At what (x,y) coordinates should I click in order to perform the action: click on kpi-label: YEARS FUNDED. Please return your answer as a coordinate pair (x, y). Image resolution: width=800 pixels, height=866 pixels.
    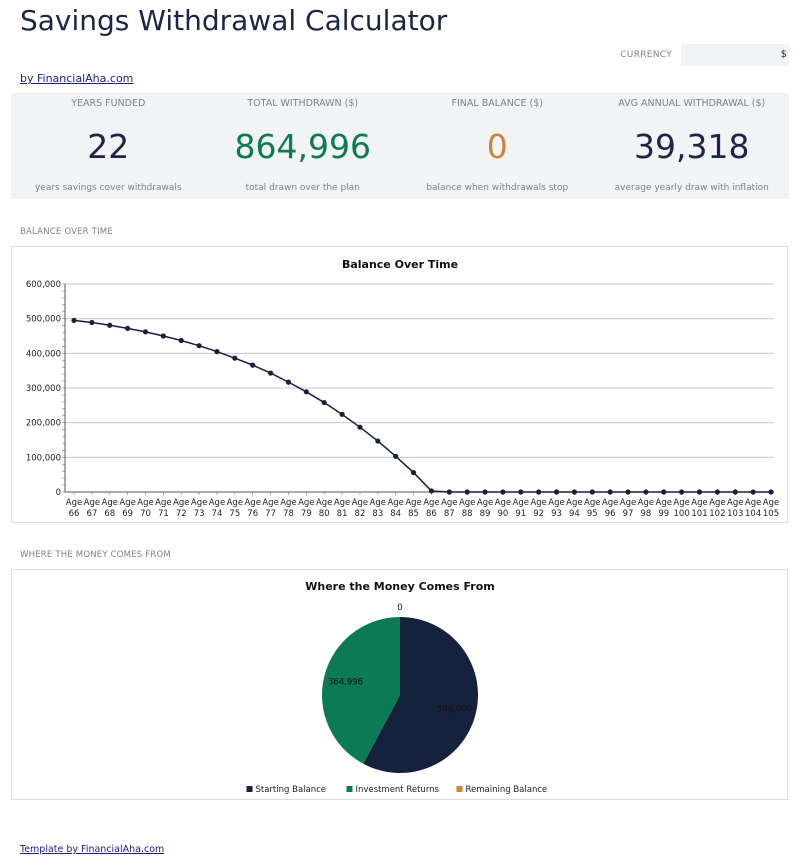
    Looking at the image, I should click on (108, 103).